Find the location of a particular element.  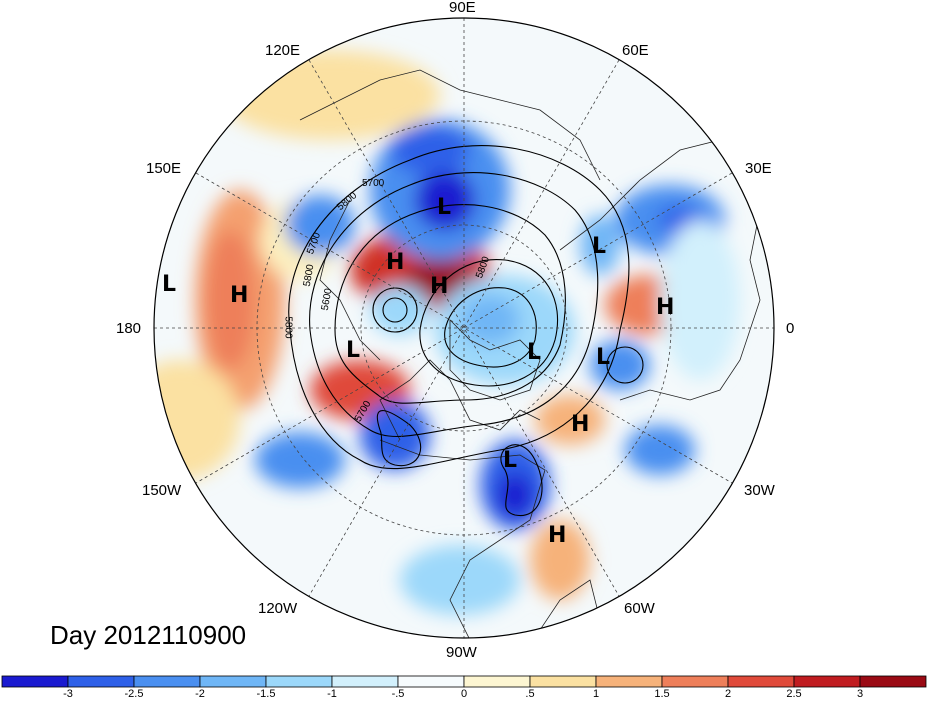

colorbar-tick-label: 0 is located at coordinates (464, 694).